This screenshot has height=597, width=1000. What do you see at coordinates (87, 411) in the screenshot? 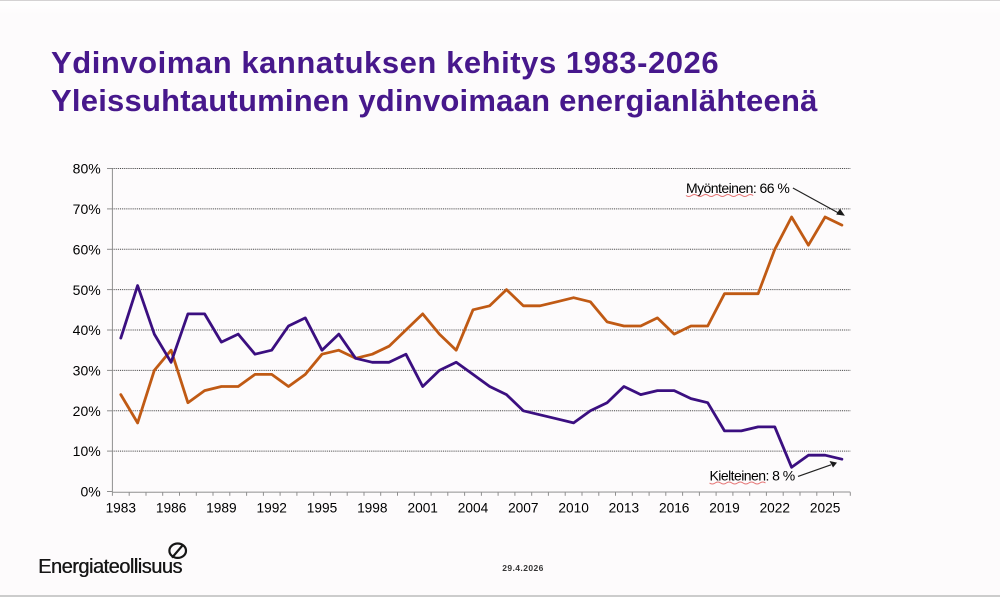
I see `svg-text: 20%` at bounding box center [87, 411].